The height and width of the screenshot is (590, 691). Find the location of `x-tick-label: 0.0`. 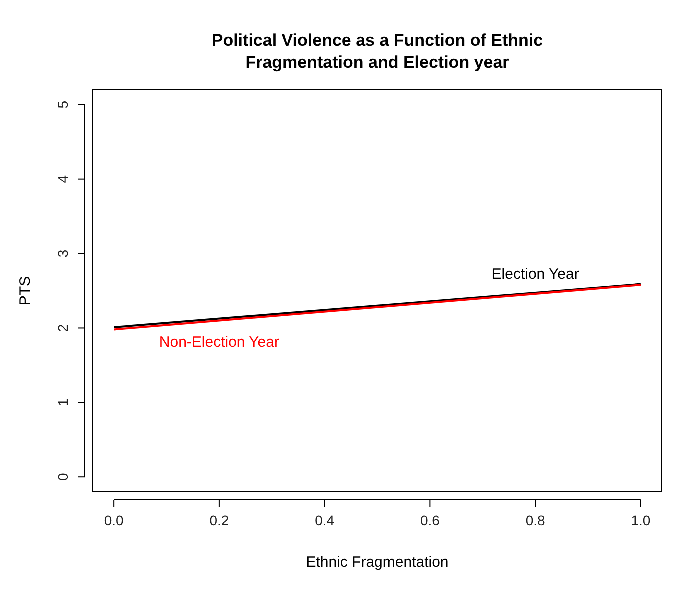

x-tick-label: 0.0 is located at coordinates (114, 520).